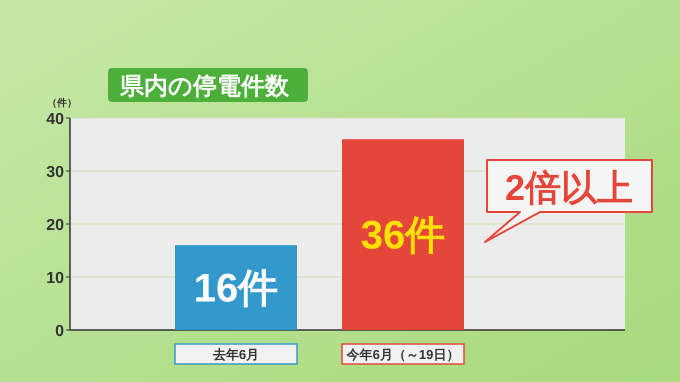 This screenshot has height=382, width=680. I want to click on y-tick-label: 10, so click(55, 278).